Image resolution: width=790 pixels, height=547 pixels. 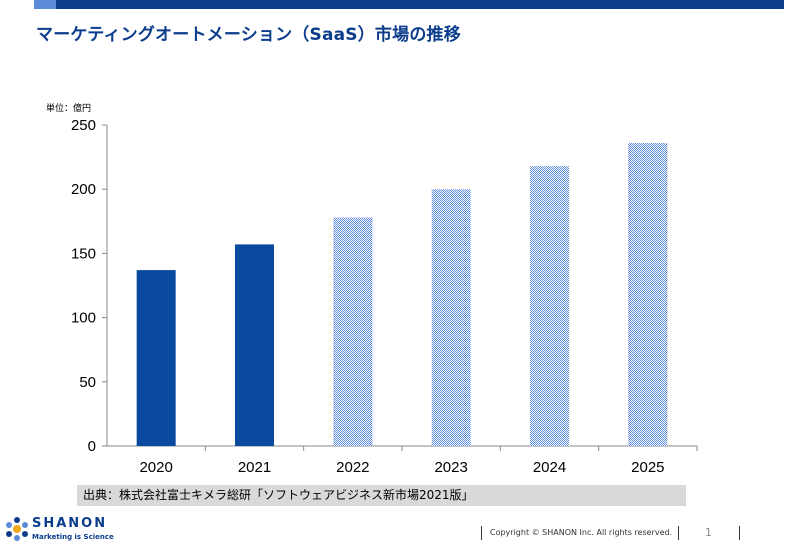 I want to click on bar-2024, so click(x=549, y=306).